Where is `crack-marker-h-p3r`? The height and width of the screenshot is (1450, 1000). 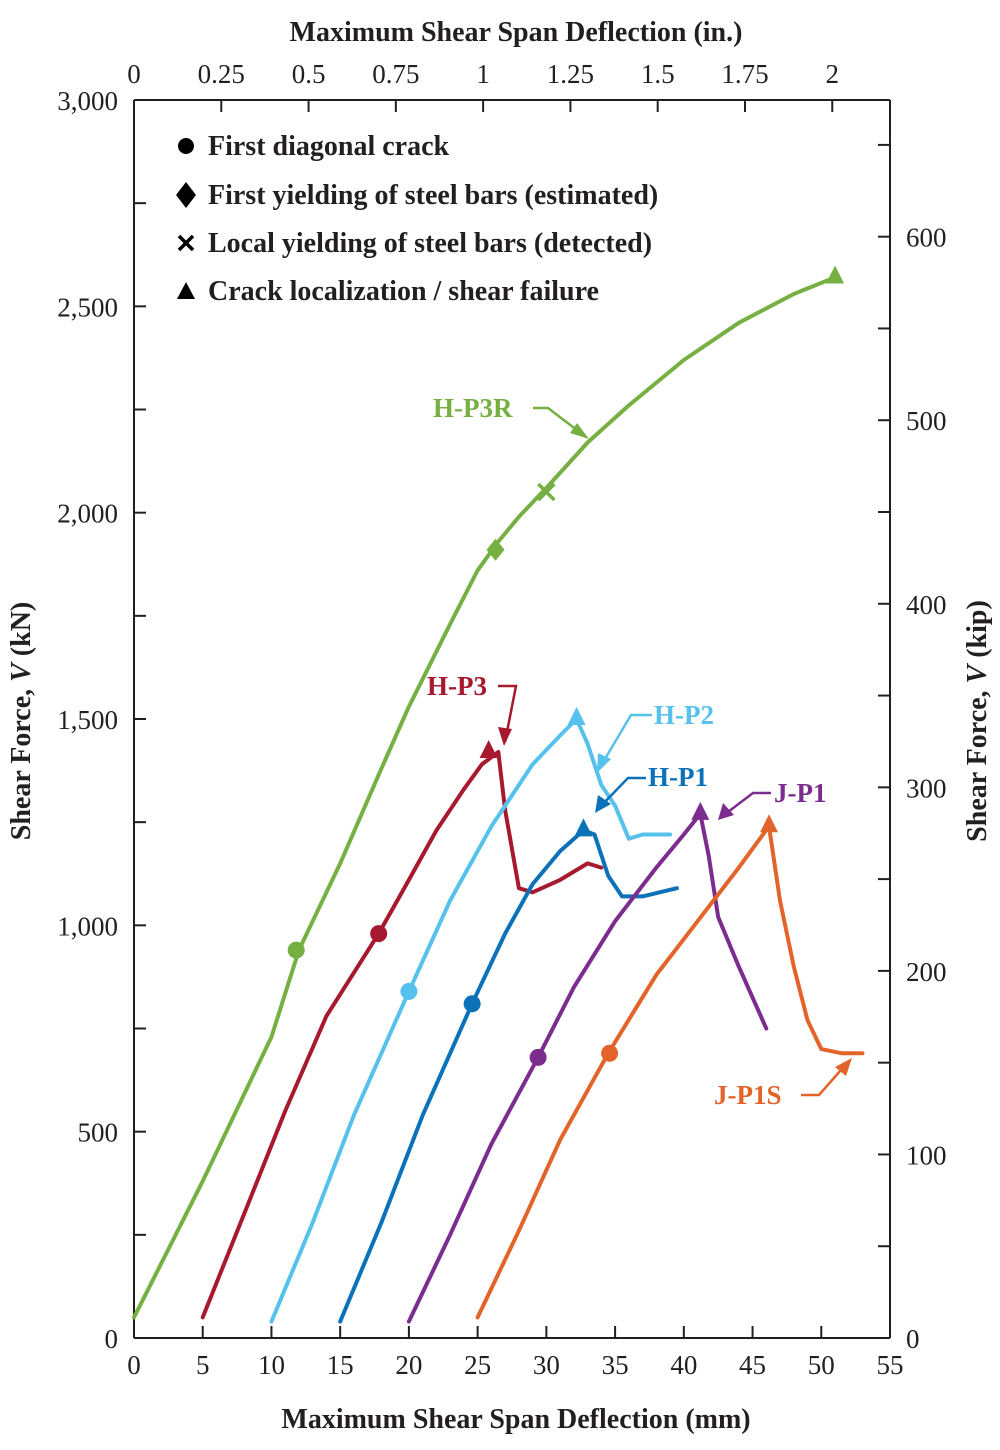 crack-marker-h-p3r is located at coordinates (296, 950).